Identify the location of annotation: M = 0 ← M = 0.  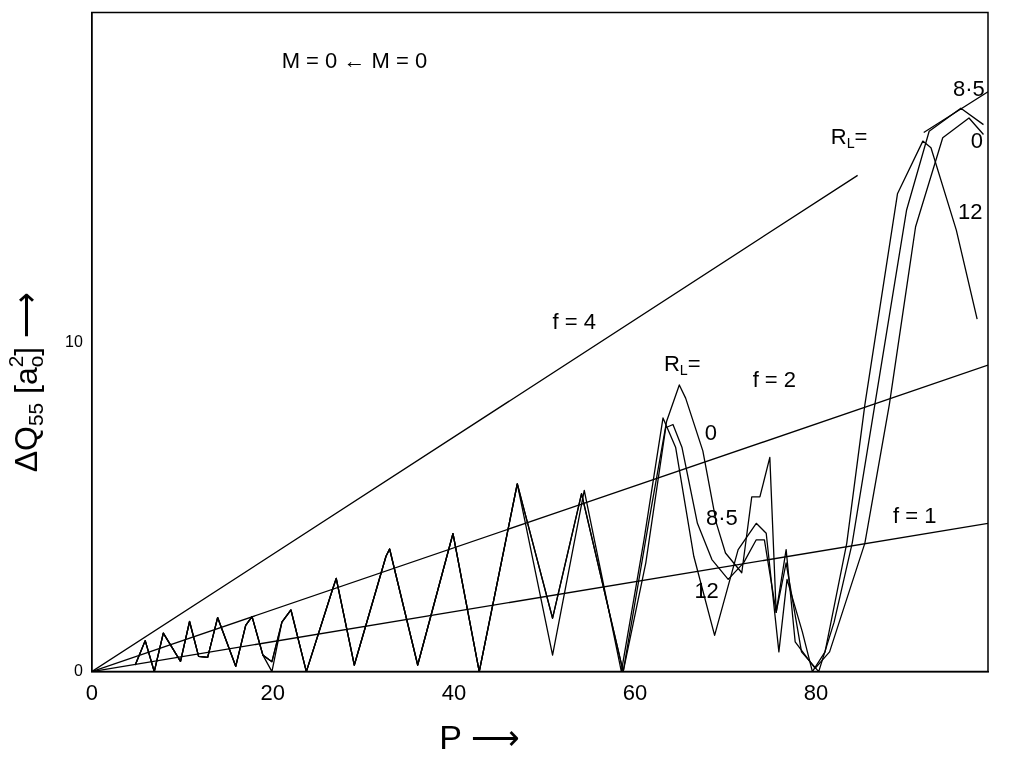
(354, 61).